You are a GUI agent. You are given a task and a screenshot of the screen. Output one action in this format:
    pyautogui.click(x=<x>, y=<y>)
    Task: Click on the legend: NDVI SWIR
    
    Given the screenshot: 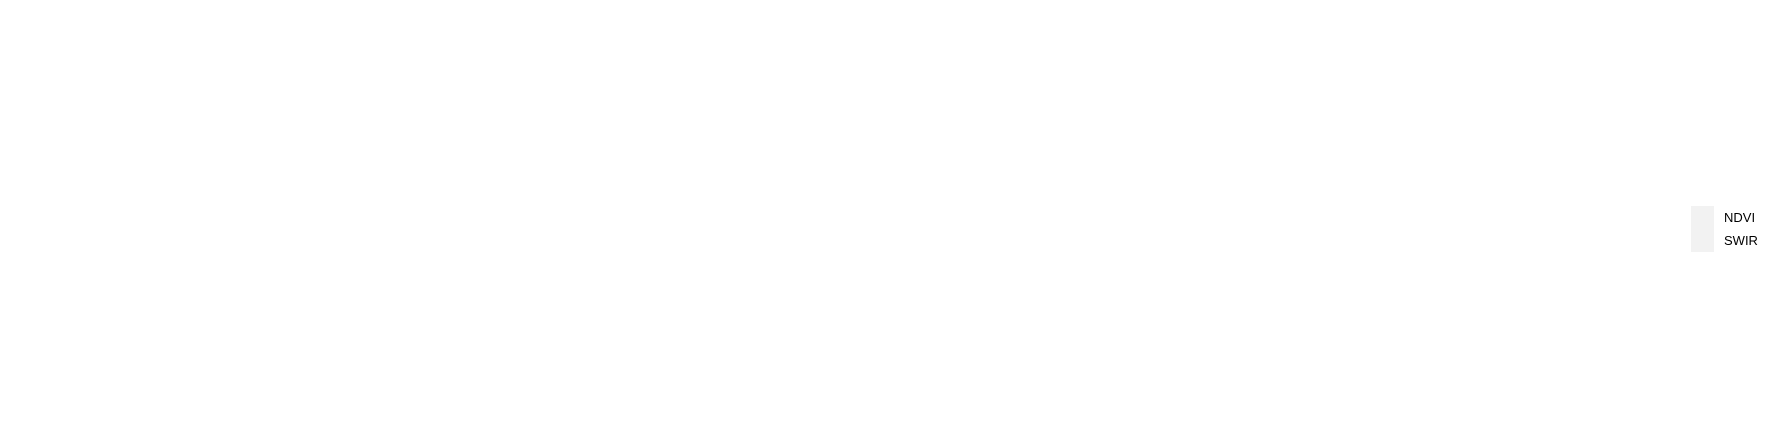 What is the action you would take?
    pyautogui.click(x=1724, y=229)
    